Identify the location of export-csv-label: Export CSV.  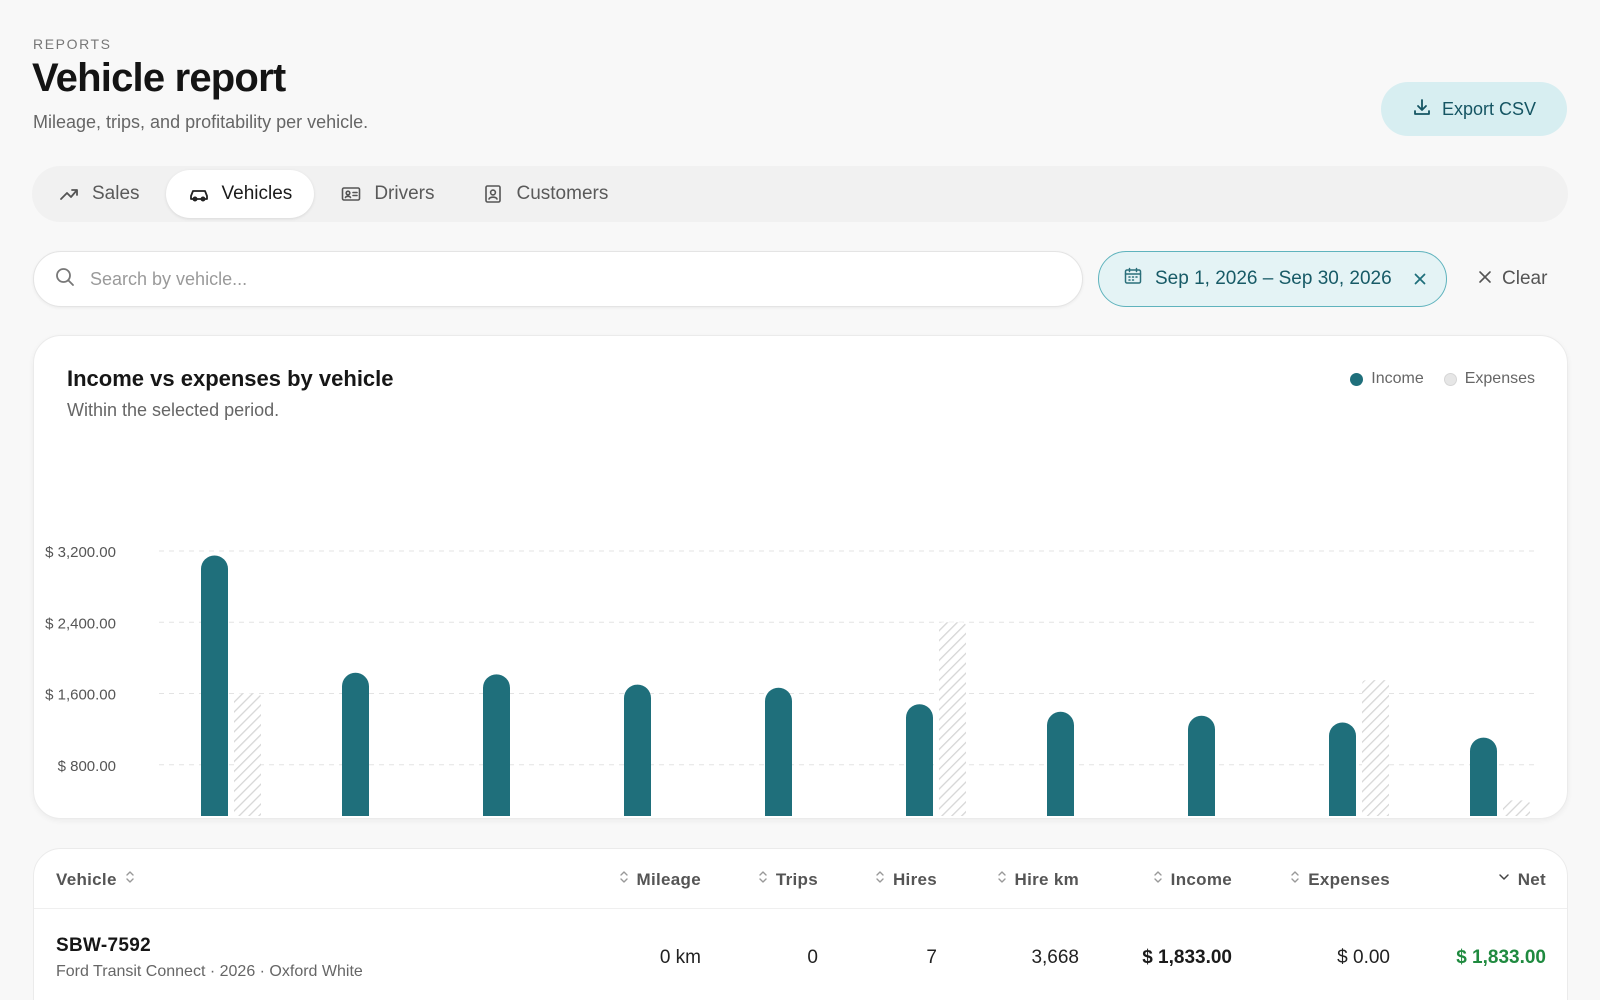
(1489, 108).